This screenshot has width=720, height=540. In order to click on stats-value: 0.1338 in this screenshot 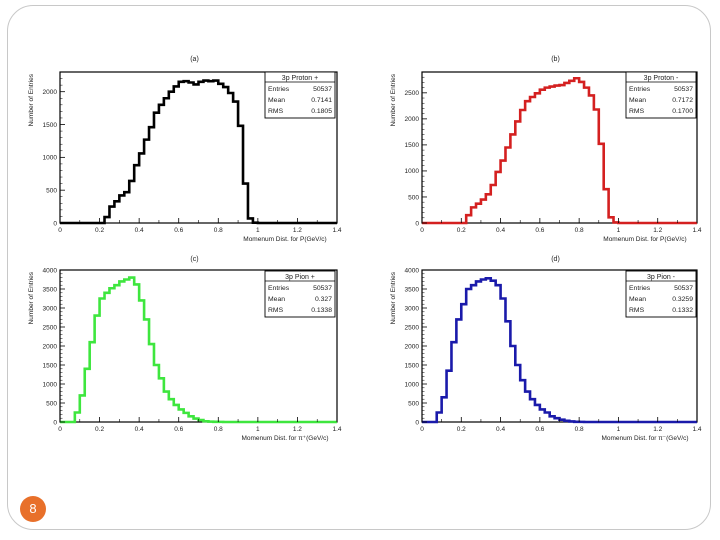, I will do `click(321, 310)`.